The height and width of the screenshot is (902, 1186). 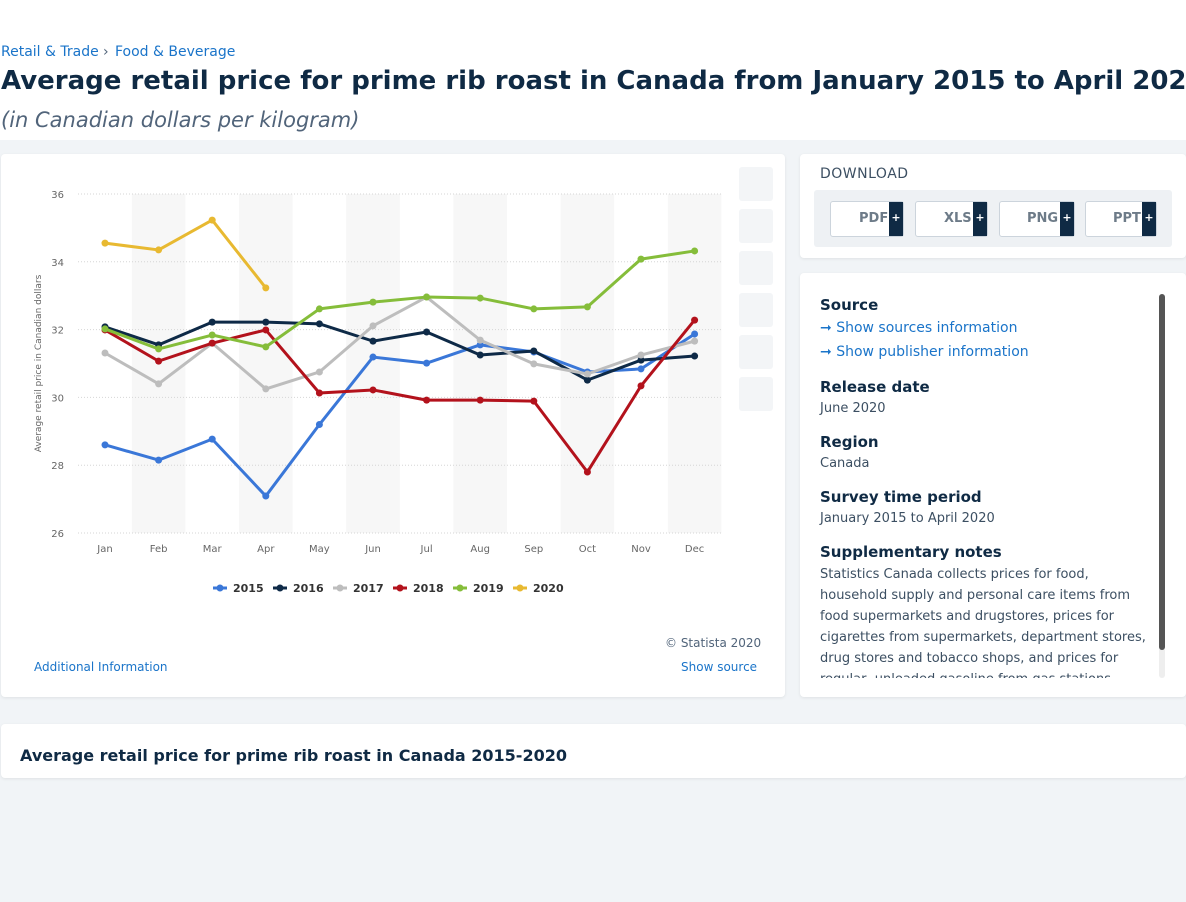 What do you see at coordinates (480, 549) in the screenshot?
I see `x-tick-label: Aug` at bounding box center [480, 549].